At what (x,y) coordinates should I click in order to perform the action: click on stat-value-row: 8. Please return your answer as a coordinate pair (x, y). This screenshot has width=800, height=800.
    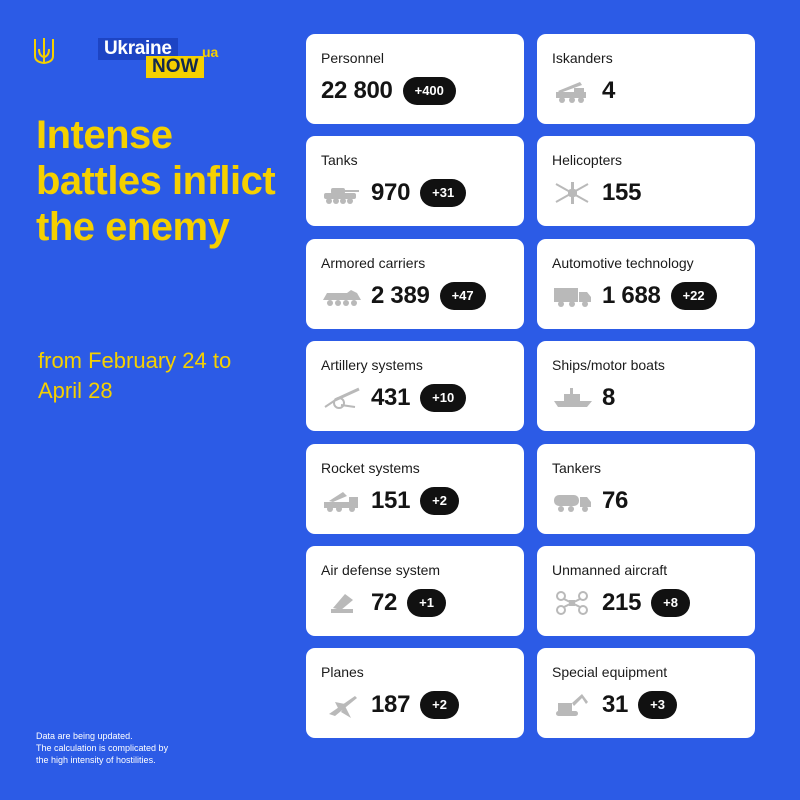
    Looking at the image, I should click on (583, 398).